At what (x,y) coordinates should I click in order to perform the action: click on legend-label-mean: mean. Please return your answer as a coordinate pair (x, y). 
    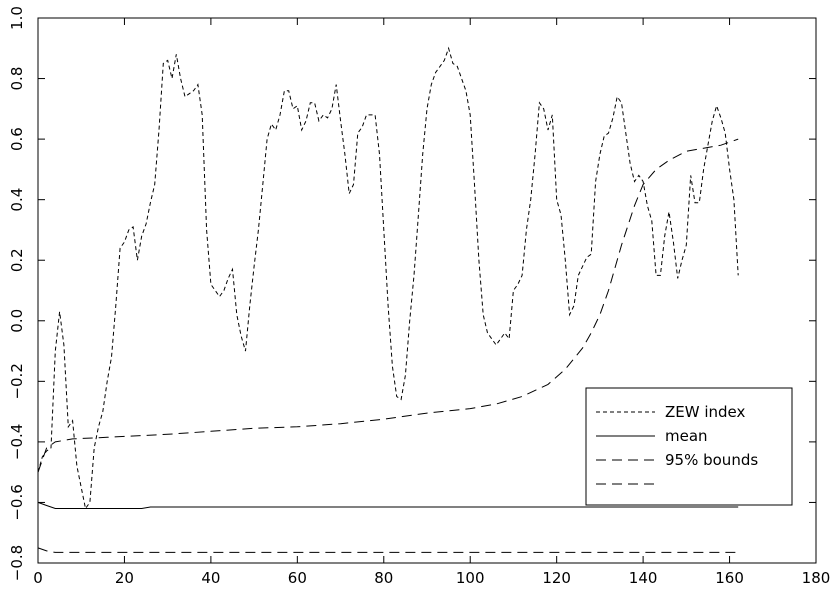
    Looking at the image, I should click on (686, 436).